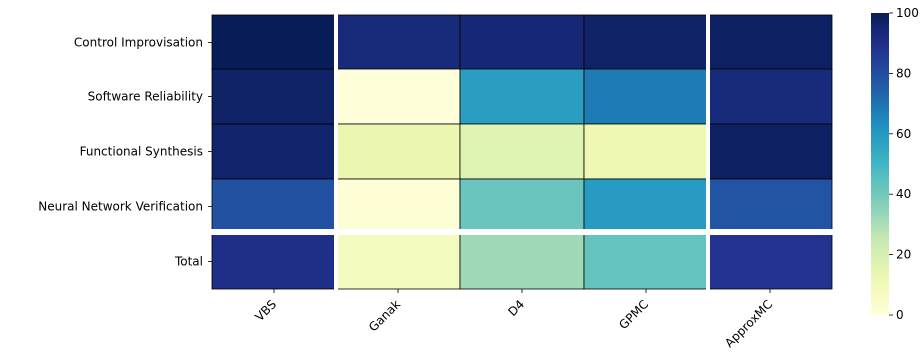  I want to click on colorbar-ticks: 0 20 40 60 80 100, so click(904, 164).